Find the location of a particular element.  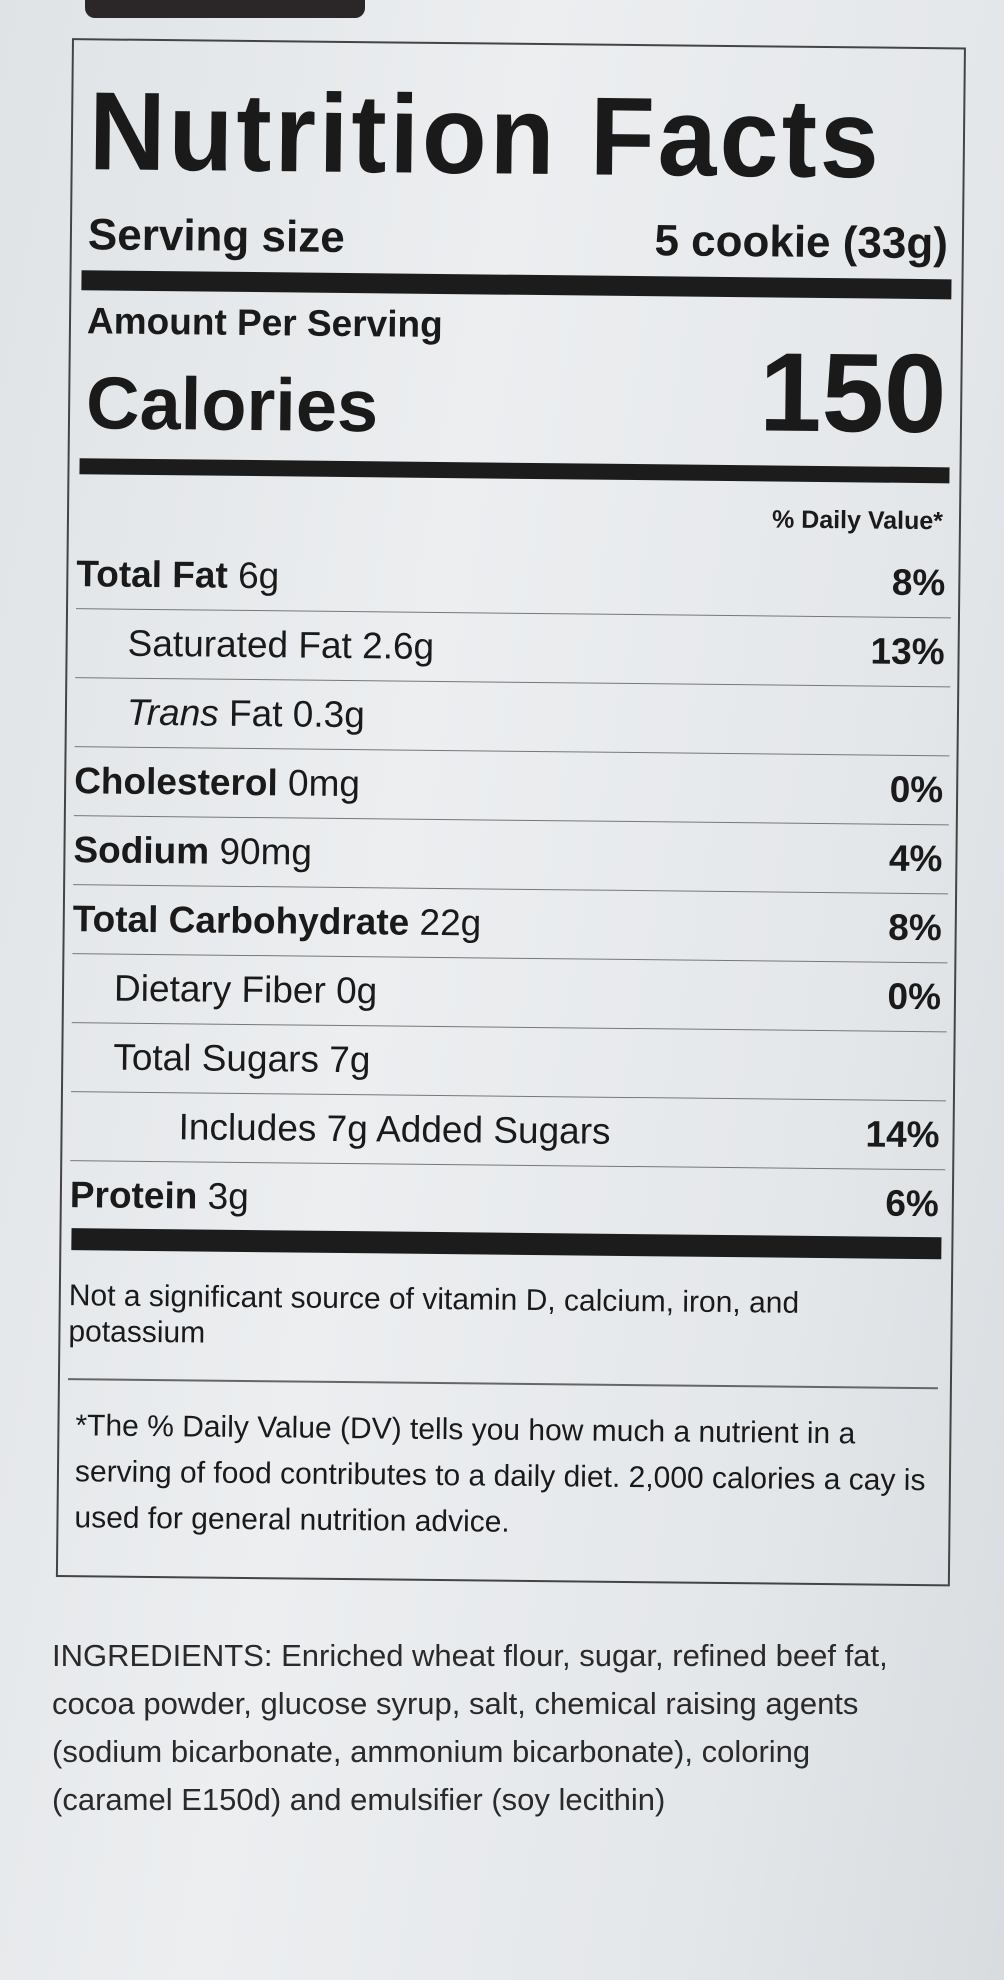

nutrient-amount: 90mg is located at coordinates (266, 851).